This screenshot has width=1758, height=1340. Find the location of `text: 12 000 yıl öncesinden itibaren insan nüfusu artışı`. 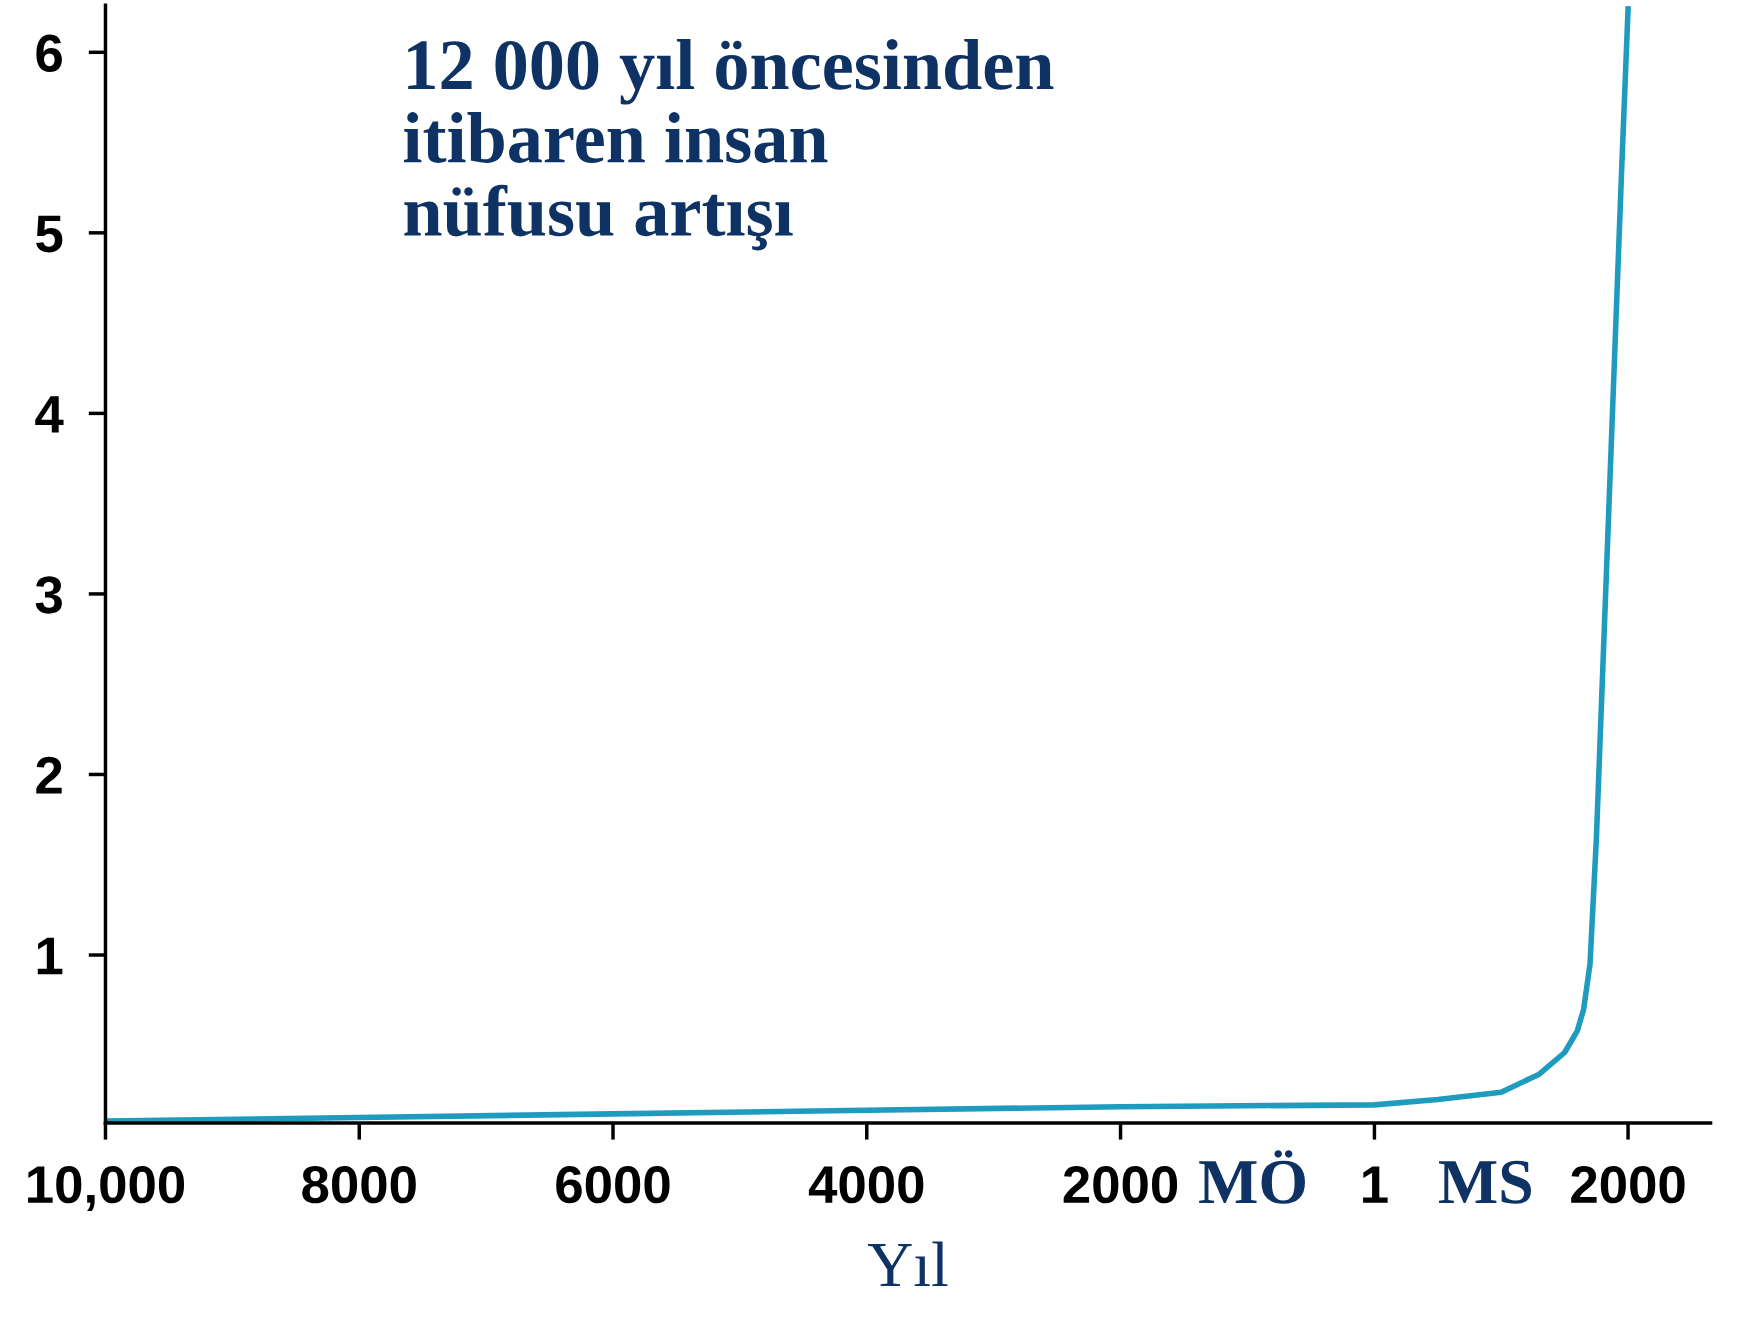

text: 12 000 yıl öncesinden itibaren insan nüfusu artışı is located at coordinates (729, 144).